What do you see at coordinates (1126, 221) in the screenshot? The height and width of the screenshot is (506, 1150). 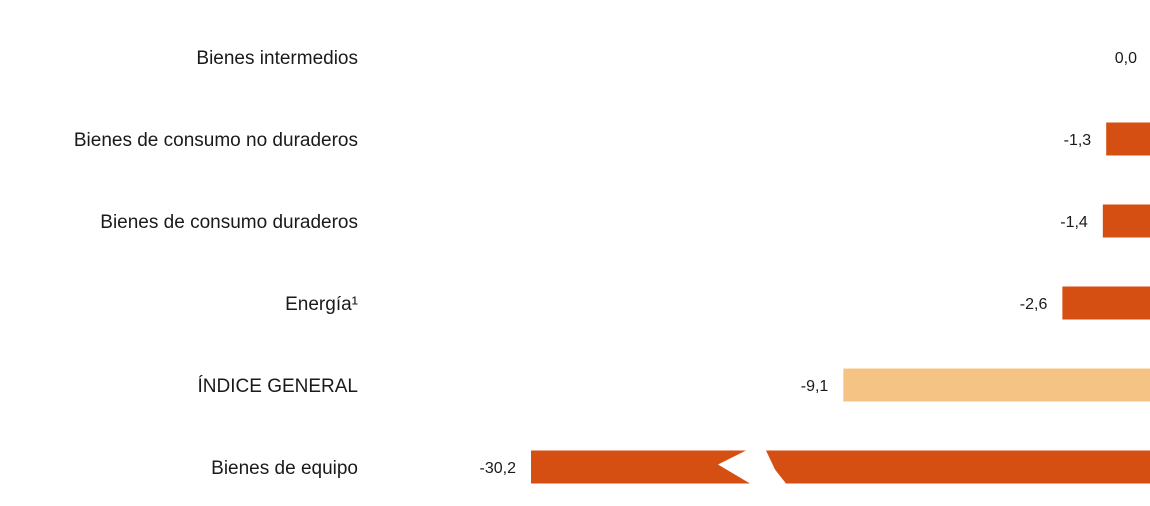 I see `bar-bienes-de-consumo-duraderos` at bounding box center [1126, 221].